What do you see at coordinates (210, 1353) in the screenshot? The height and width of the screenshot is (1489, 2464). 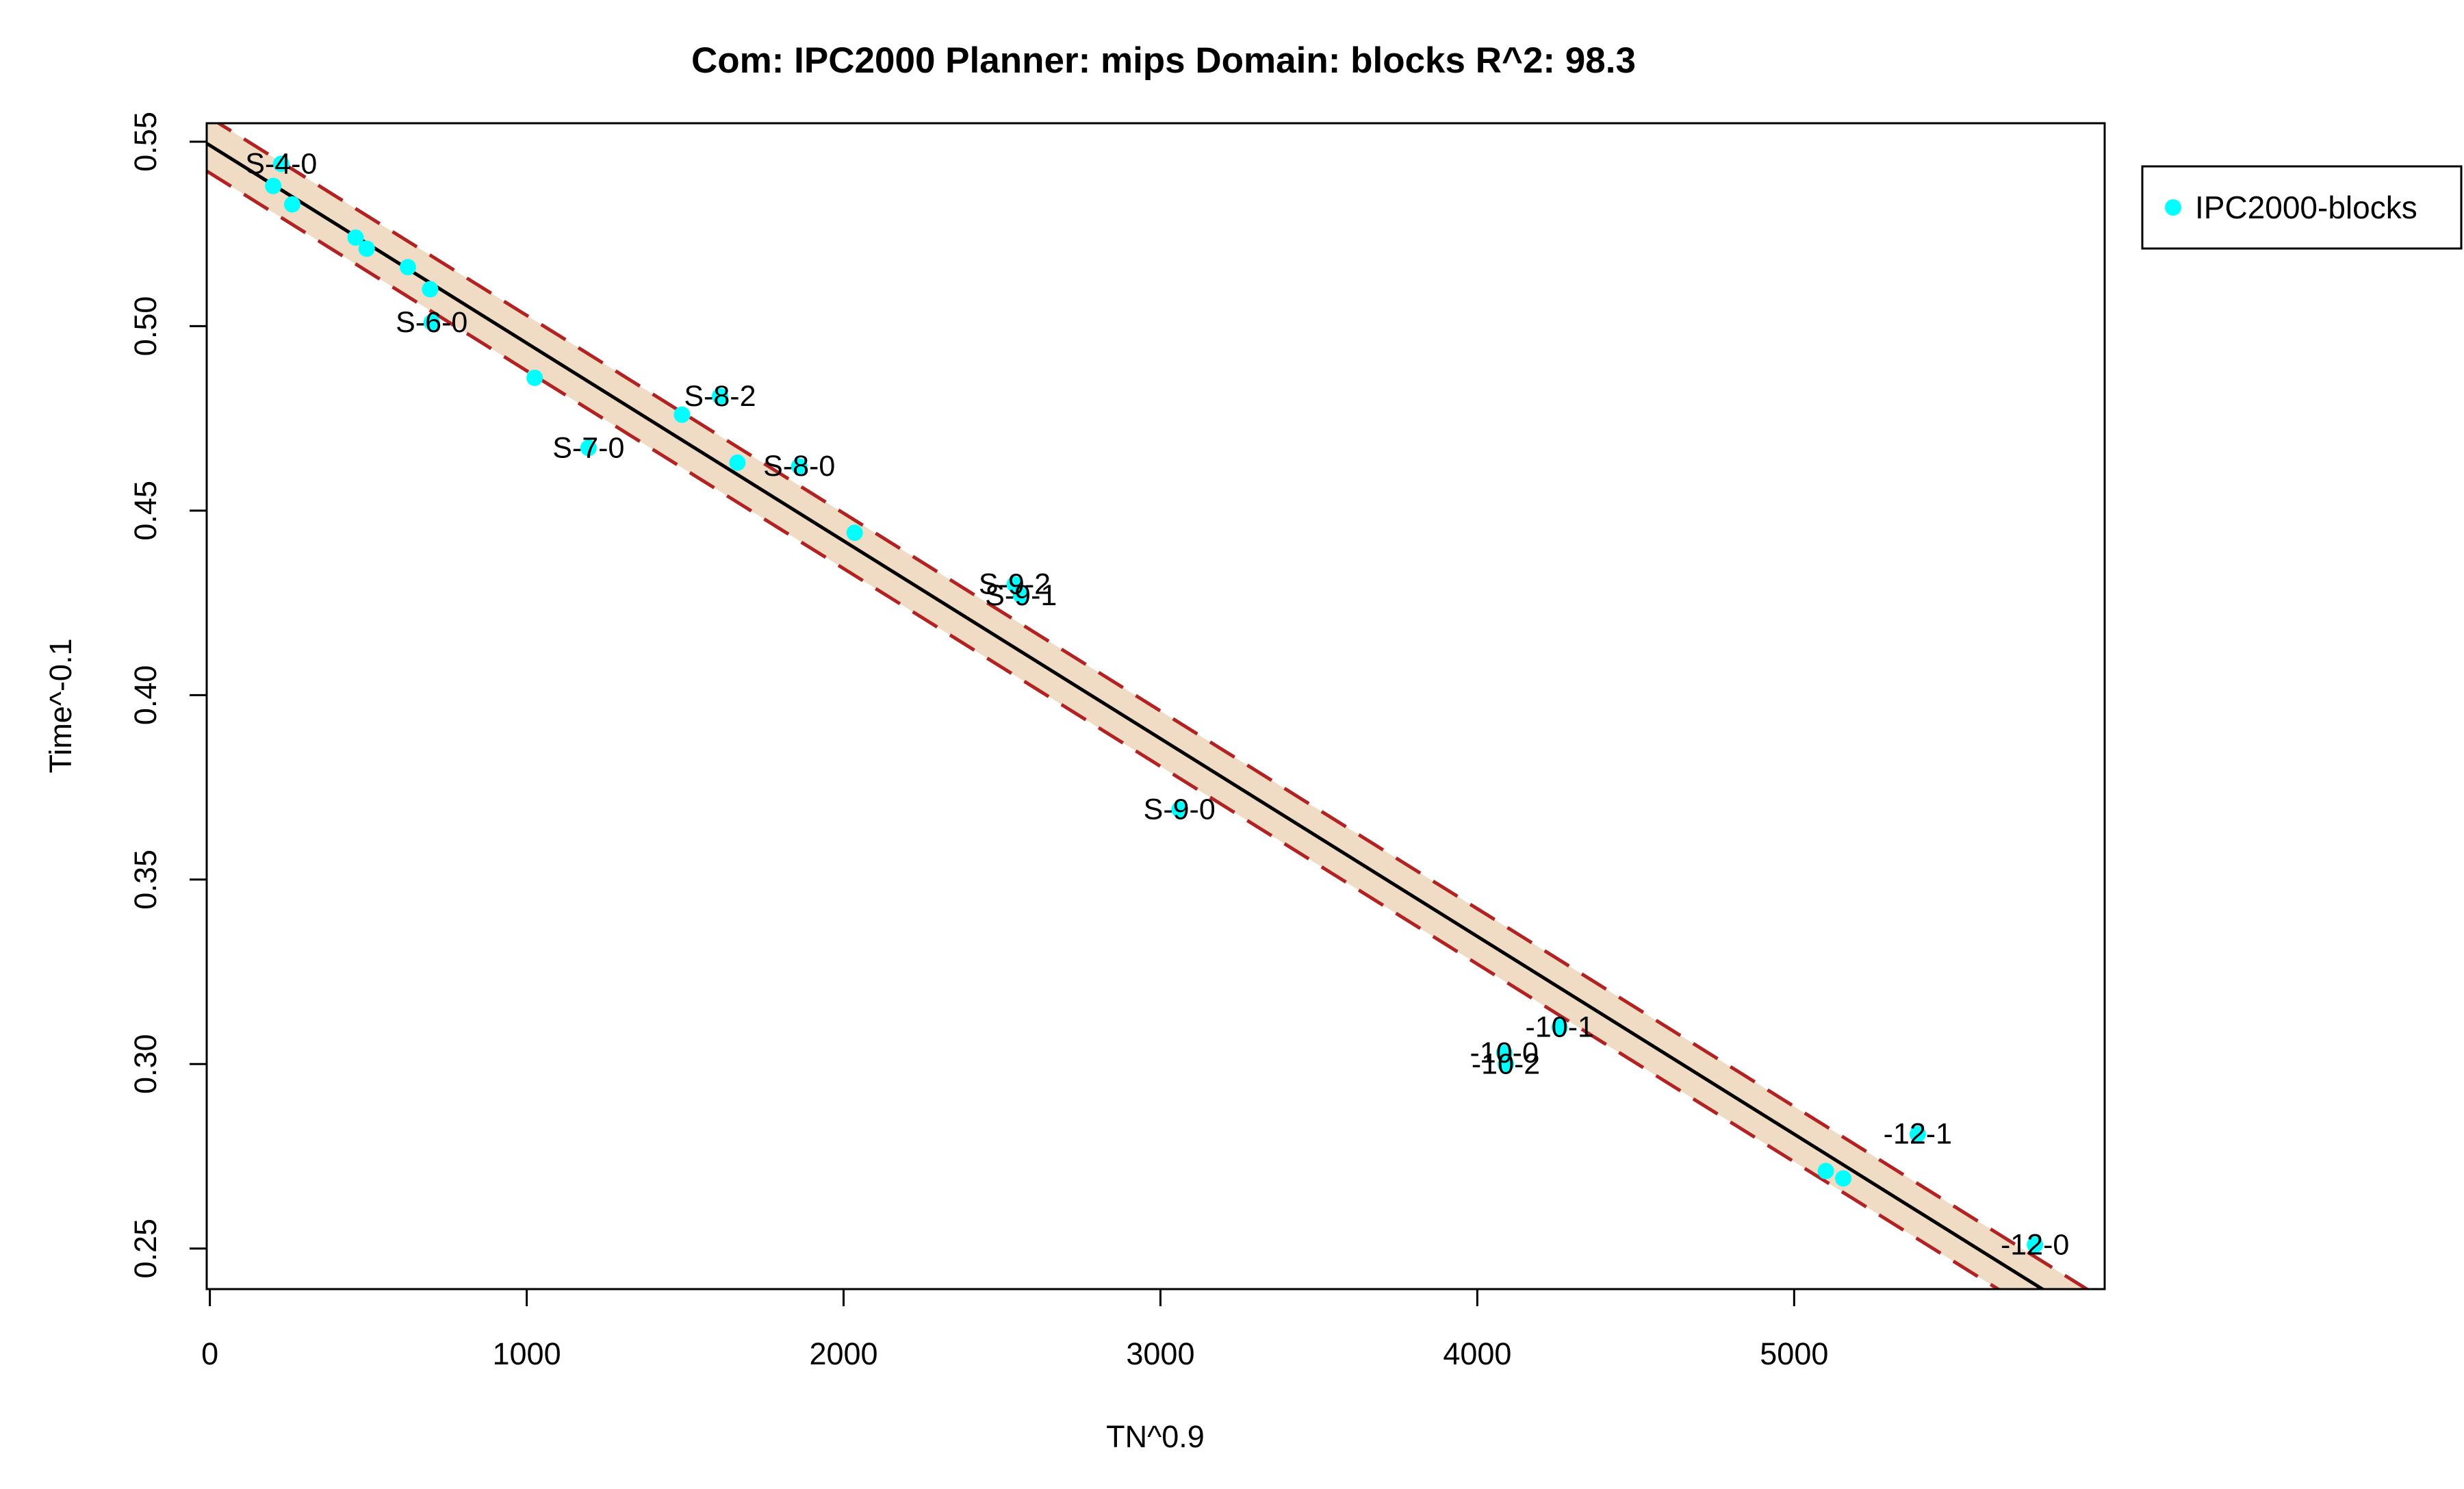 I see `x-tick-label: 0` at bounding box center [210, 1353].